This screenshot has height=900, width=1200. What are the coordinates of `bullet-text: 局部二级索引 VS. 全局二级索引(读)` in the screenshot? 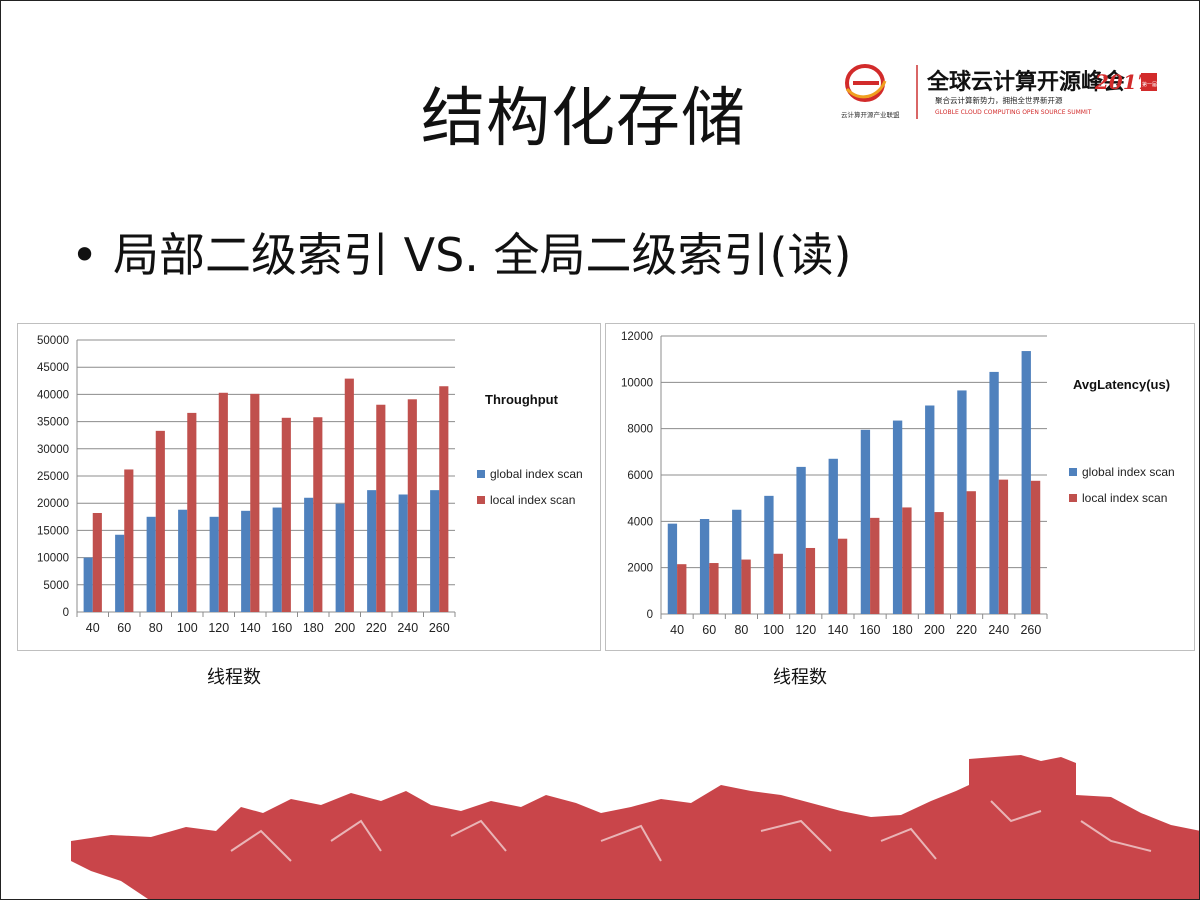 It's located at (482, 255).